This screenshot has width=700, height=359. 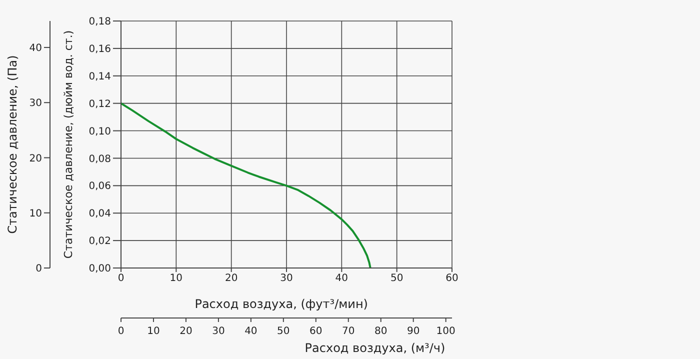 What do you see at coordinates (99, 76) in the screenshot?
I see `y-tick-label: 0,14` at bounding box center [99, 76].